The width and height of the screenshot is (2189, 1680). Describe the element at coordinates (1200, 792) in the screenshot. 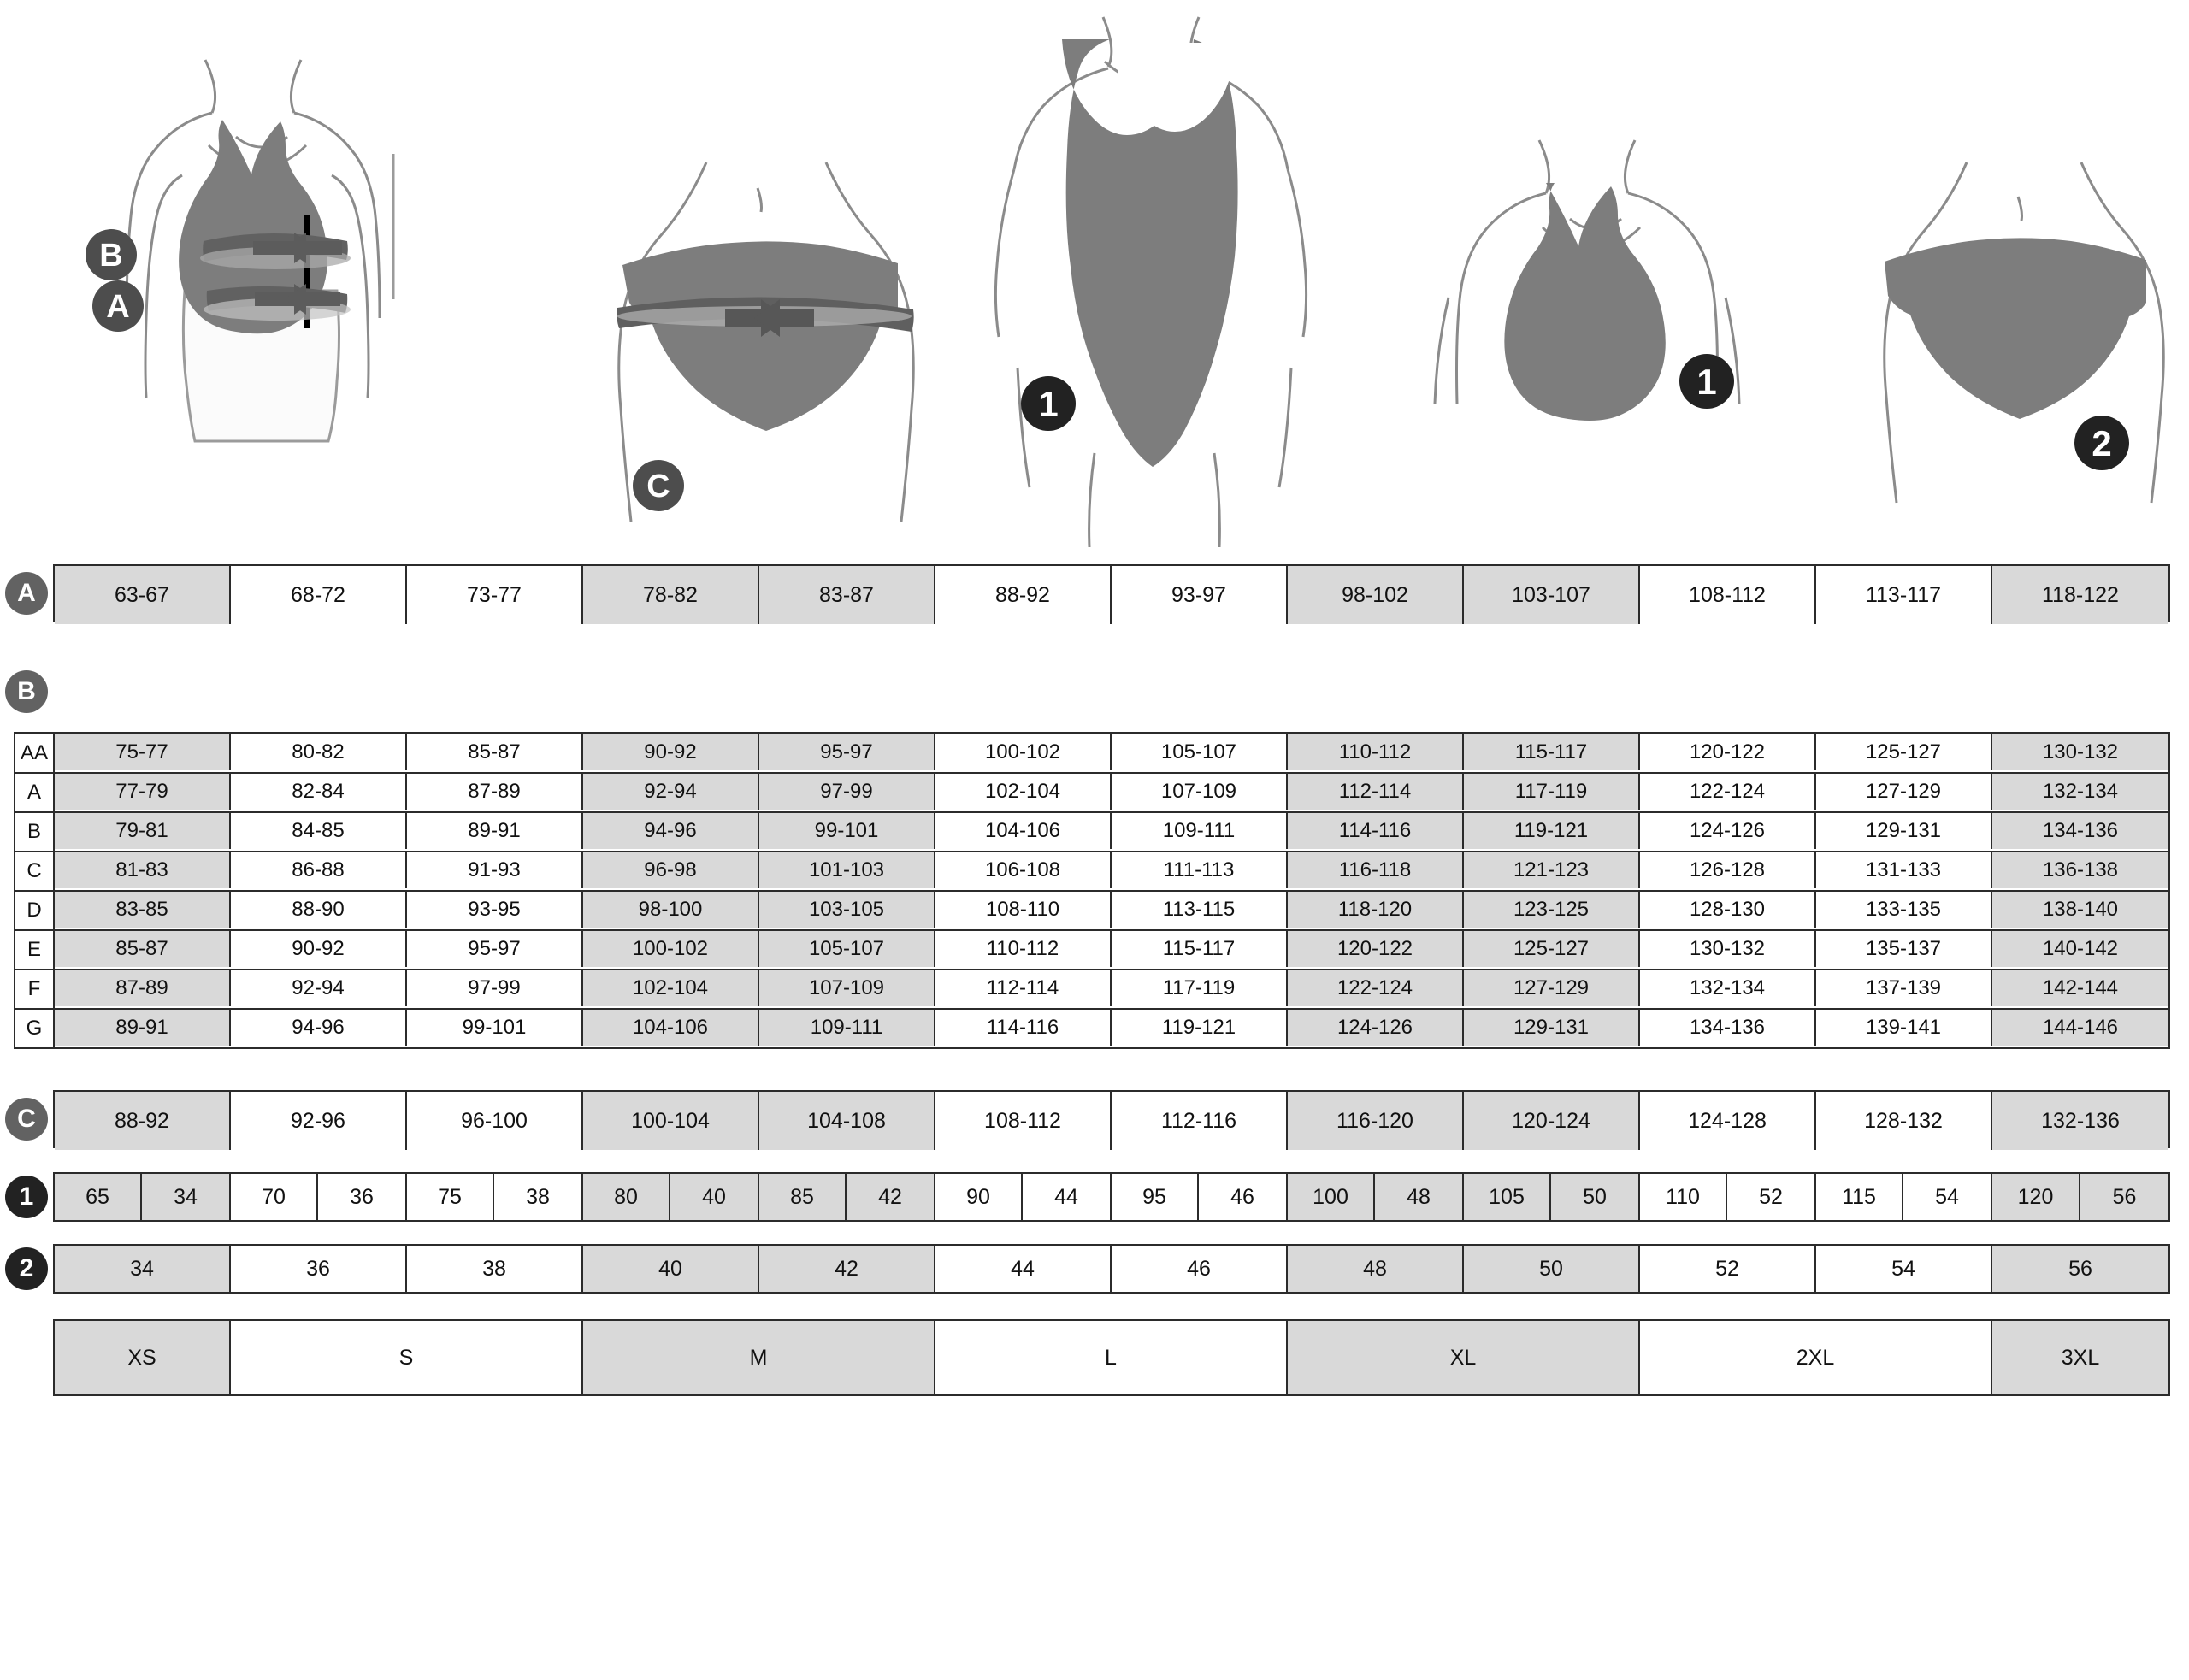

I see `table-cell: 107-109` at that location.